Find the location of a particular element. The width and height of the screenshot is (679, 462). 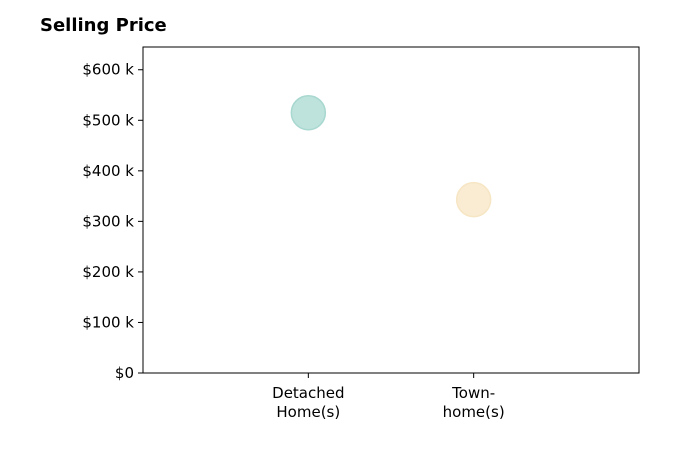

x-tick-label: Detached Home(s) is located at coordinates (308, 402).